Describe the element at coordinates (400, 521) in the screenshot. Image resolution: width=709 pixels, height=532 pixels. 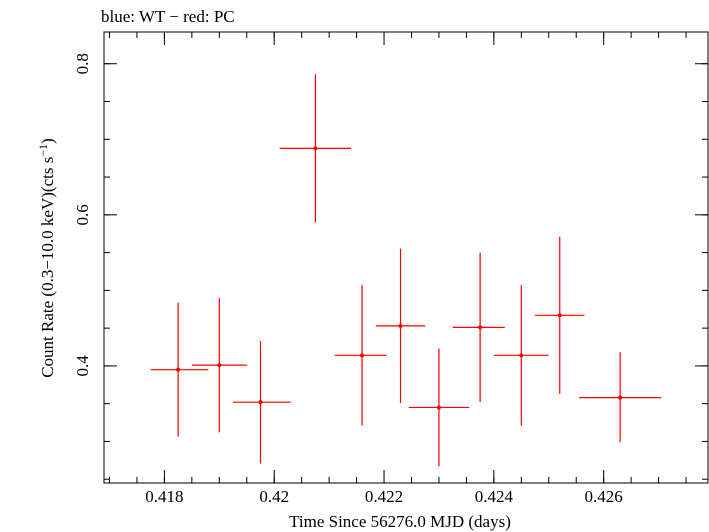
I see `x-axis-label: Time Since 56276.0 MJD (days)` at that location.